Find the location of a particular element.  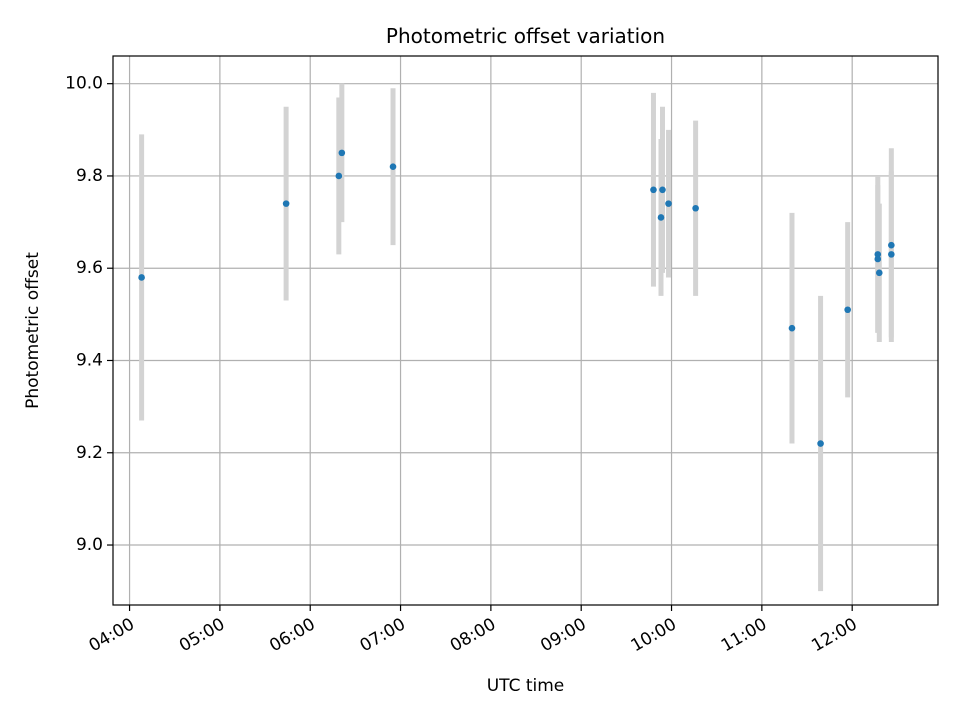

y-tick-label: 9.8 is located at coordinates (89, 176).